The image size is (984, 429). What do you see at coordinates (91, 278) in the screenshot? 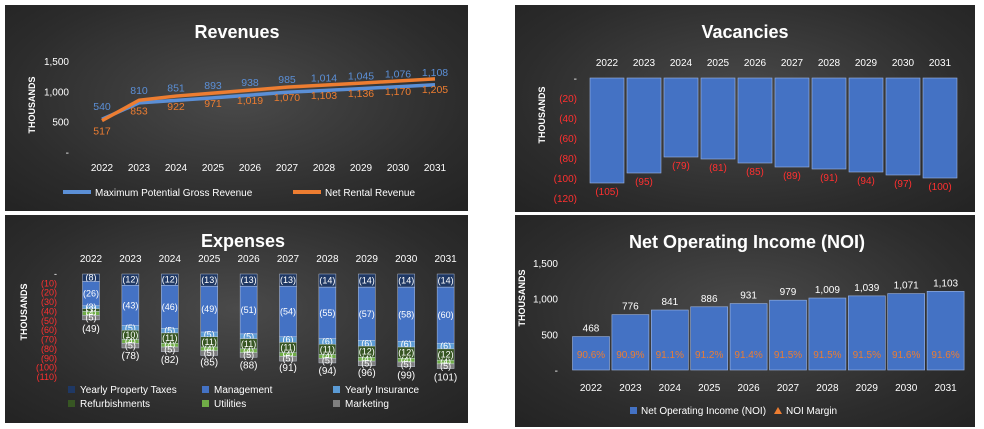
I see `segment-label: (8)` at bounding box center [91, 278].